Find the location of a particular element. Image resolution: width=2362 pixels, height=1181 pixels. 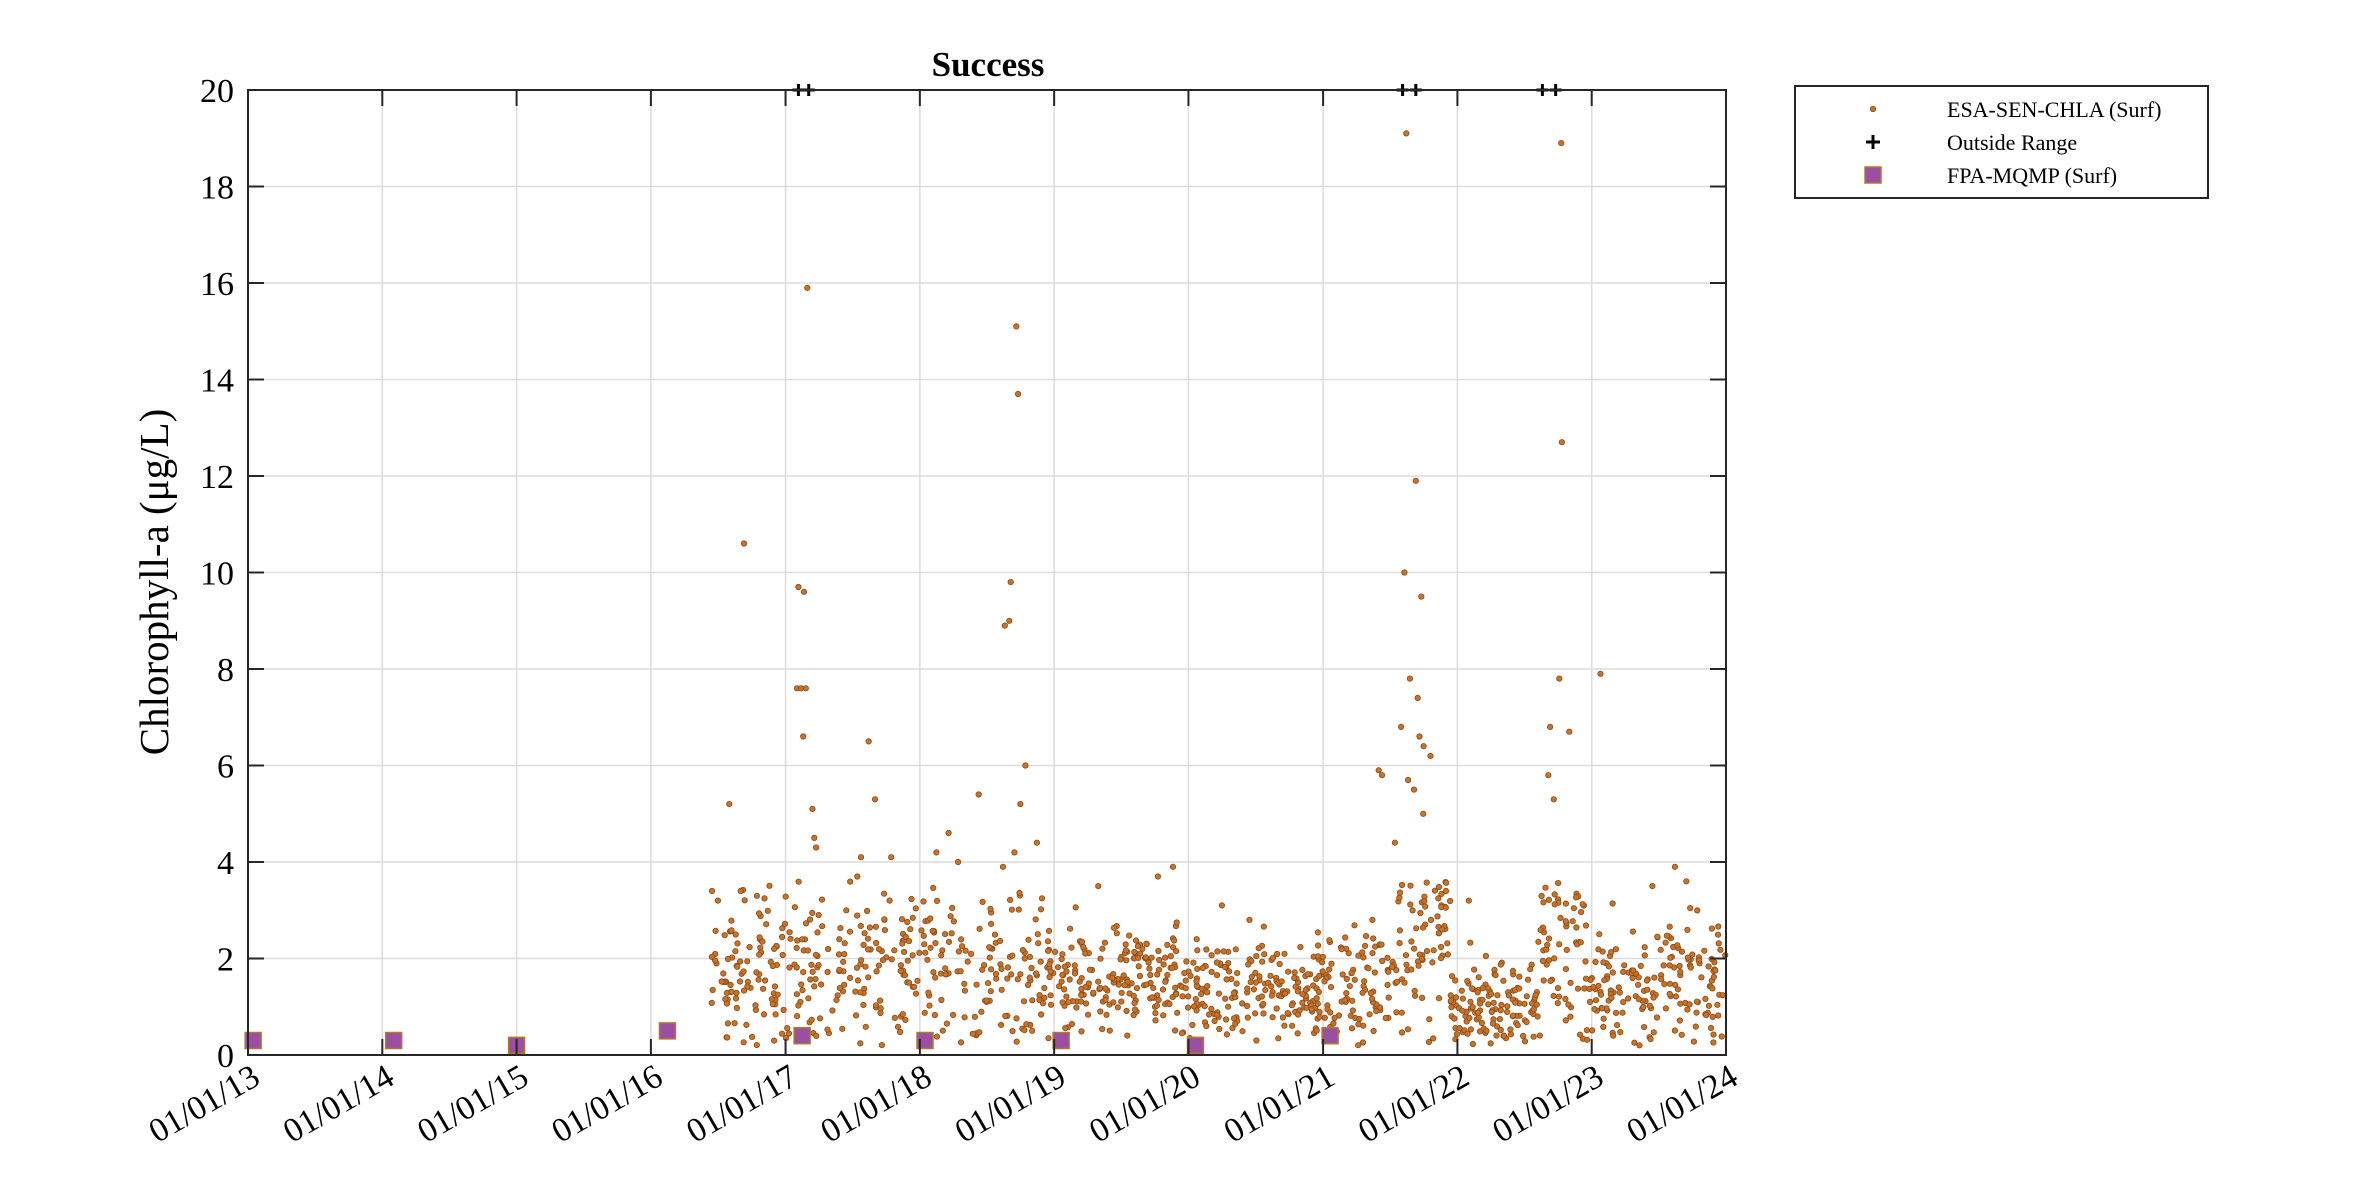

legend-label: Outside Range is located at coordinates (2012, 142).